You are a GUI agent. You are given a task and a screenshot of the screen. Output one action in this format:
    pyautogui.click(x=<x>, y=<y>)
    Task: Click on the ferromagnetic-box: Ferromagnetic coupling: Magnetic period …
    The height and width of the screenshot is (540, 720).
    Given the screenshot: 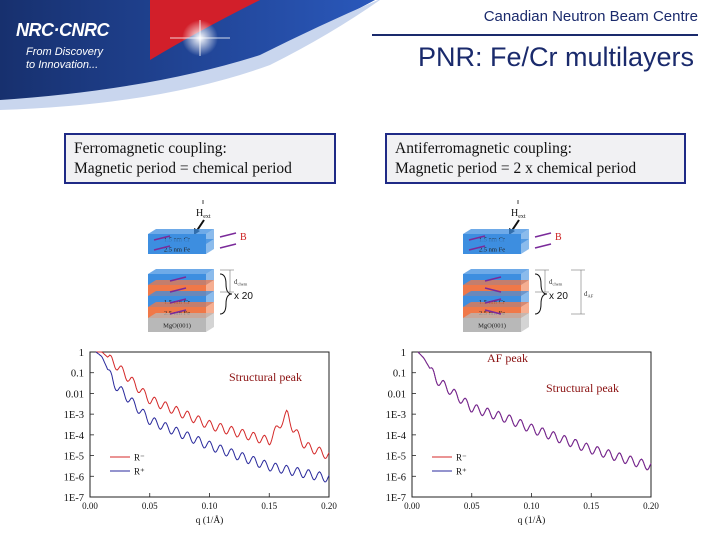 What is the action you would take?
    pyautogui.click(x=200, y=158)
    